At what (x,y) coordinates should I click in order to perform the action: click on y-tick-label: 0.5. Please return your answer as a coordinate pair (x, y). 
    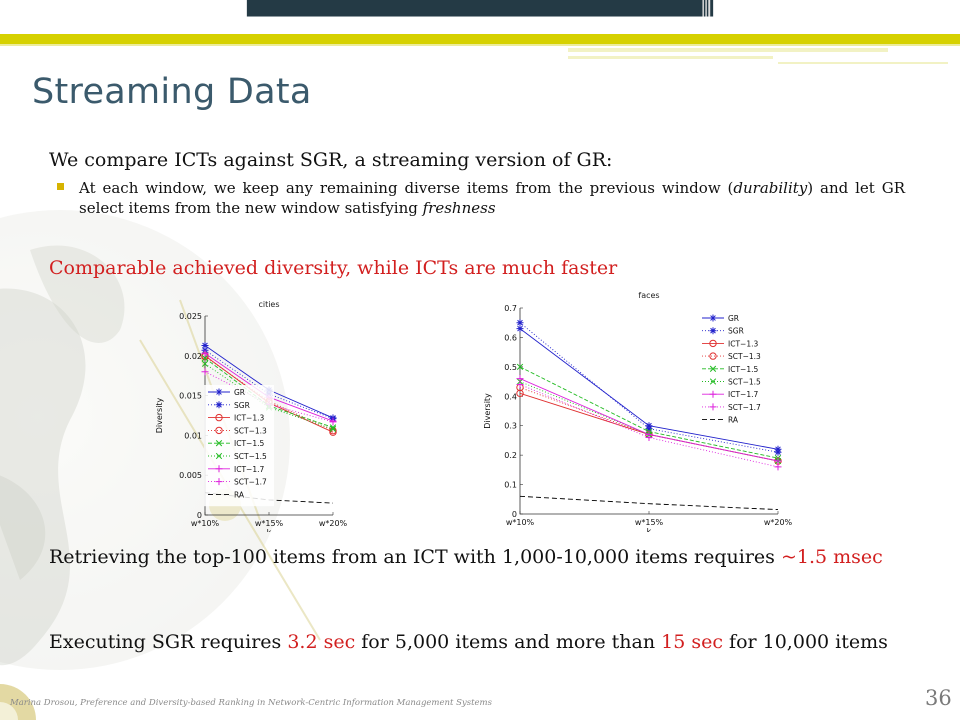
    Looking at the image, I should click on (510, 367).